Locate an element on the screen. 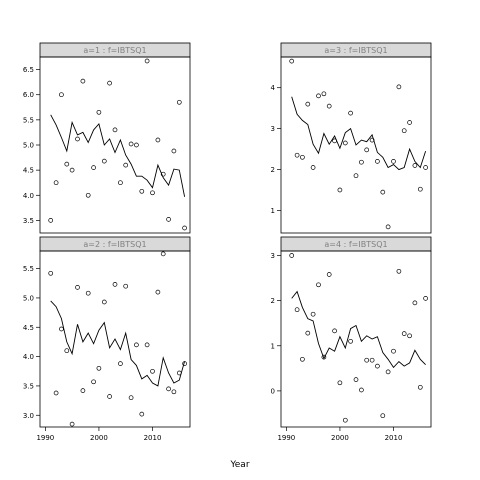  strip-label: a=2 : f=IBTSQ1 is located at coordinates (114, 244).